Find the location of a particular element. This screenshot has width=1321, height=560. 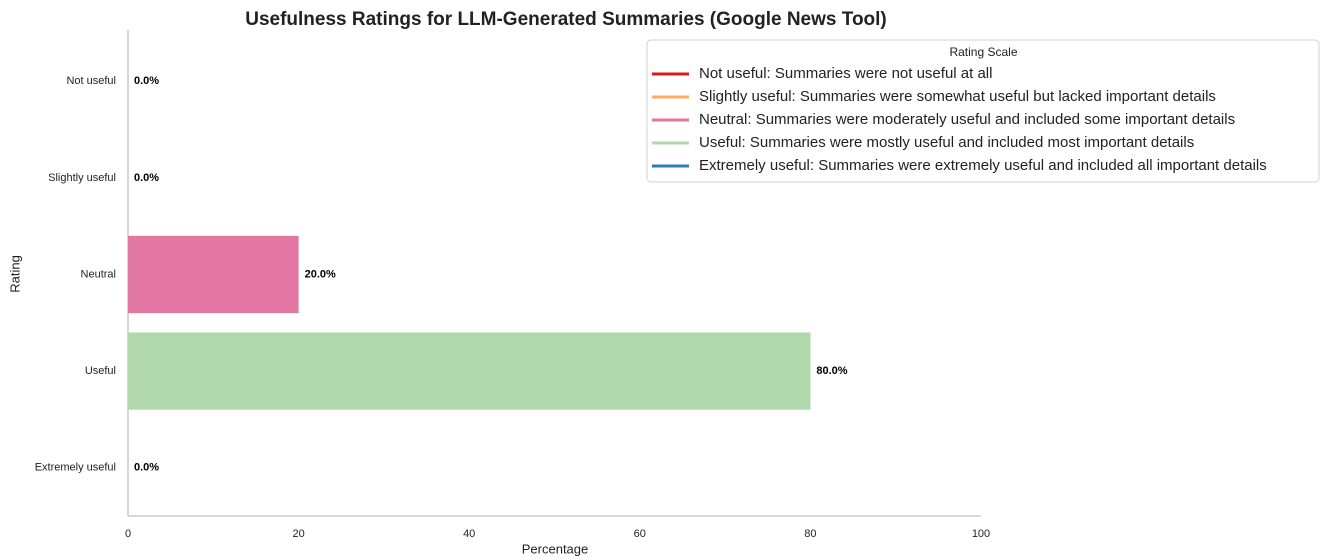

y-axis-label: Rating is located at coordinates (14, 274).